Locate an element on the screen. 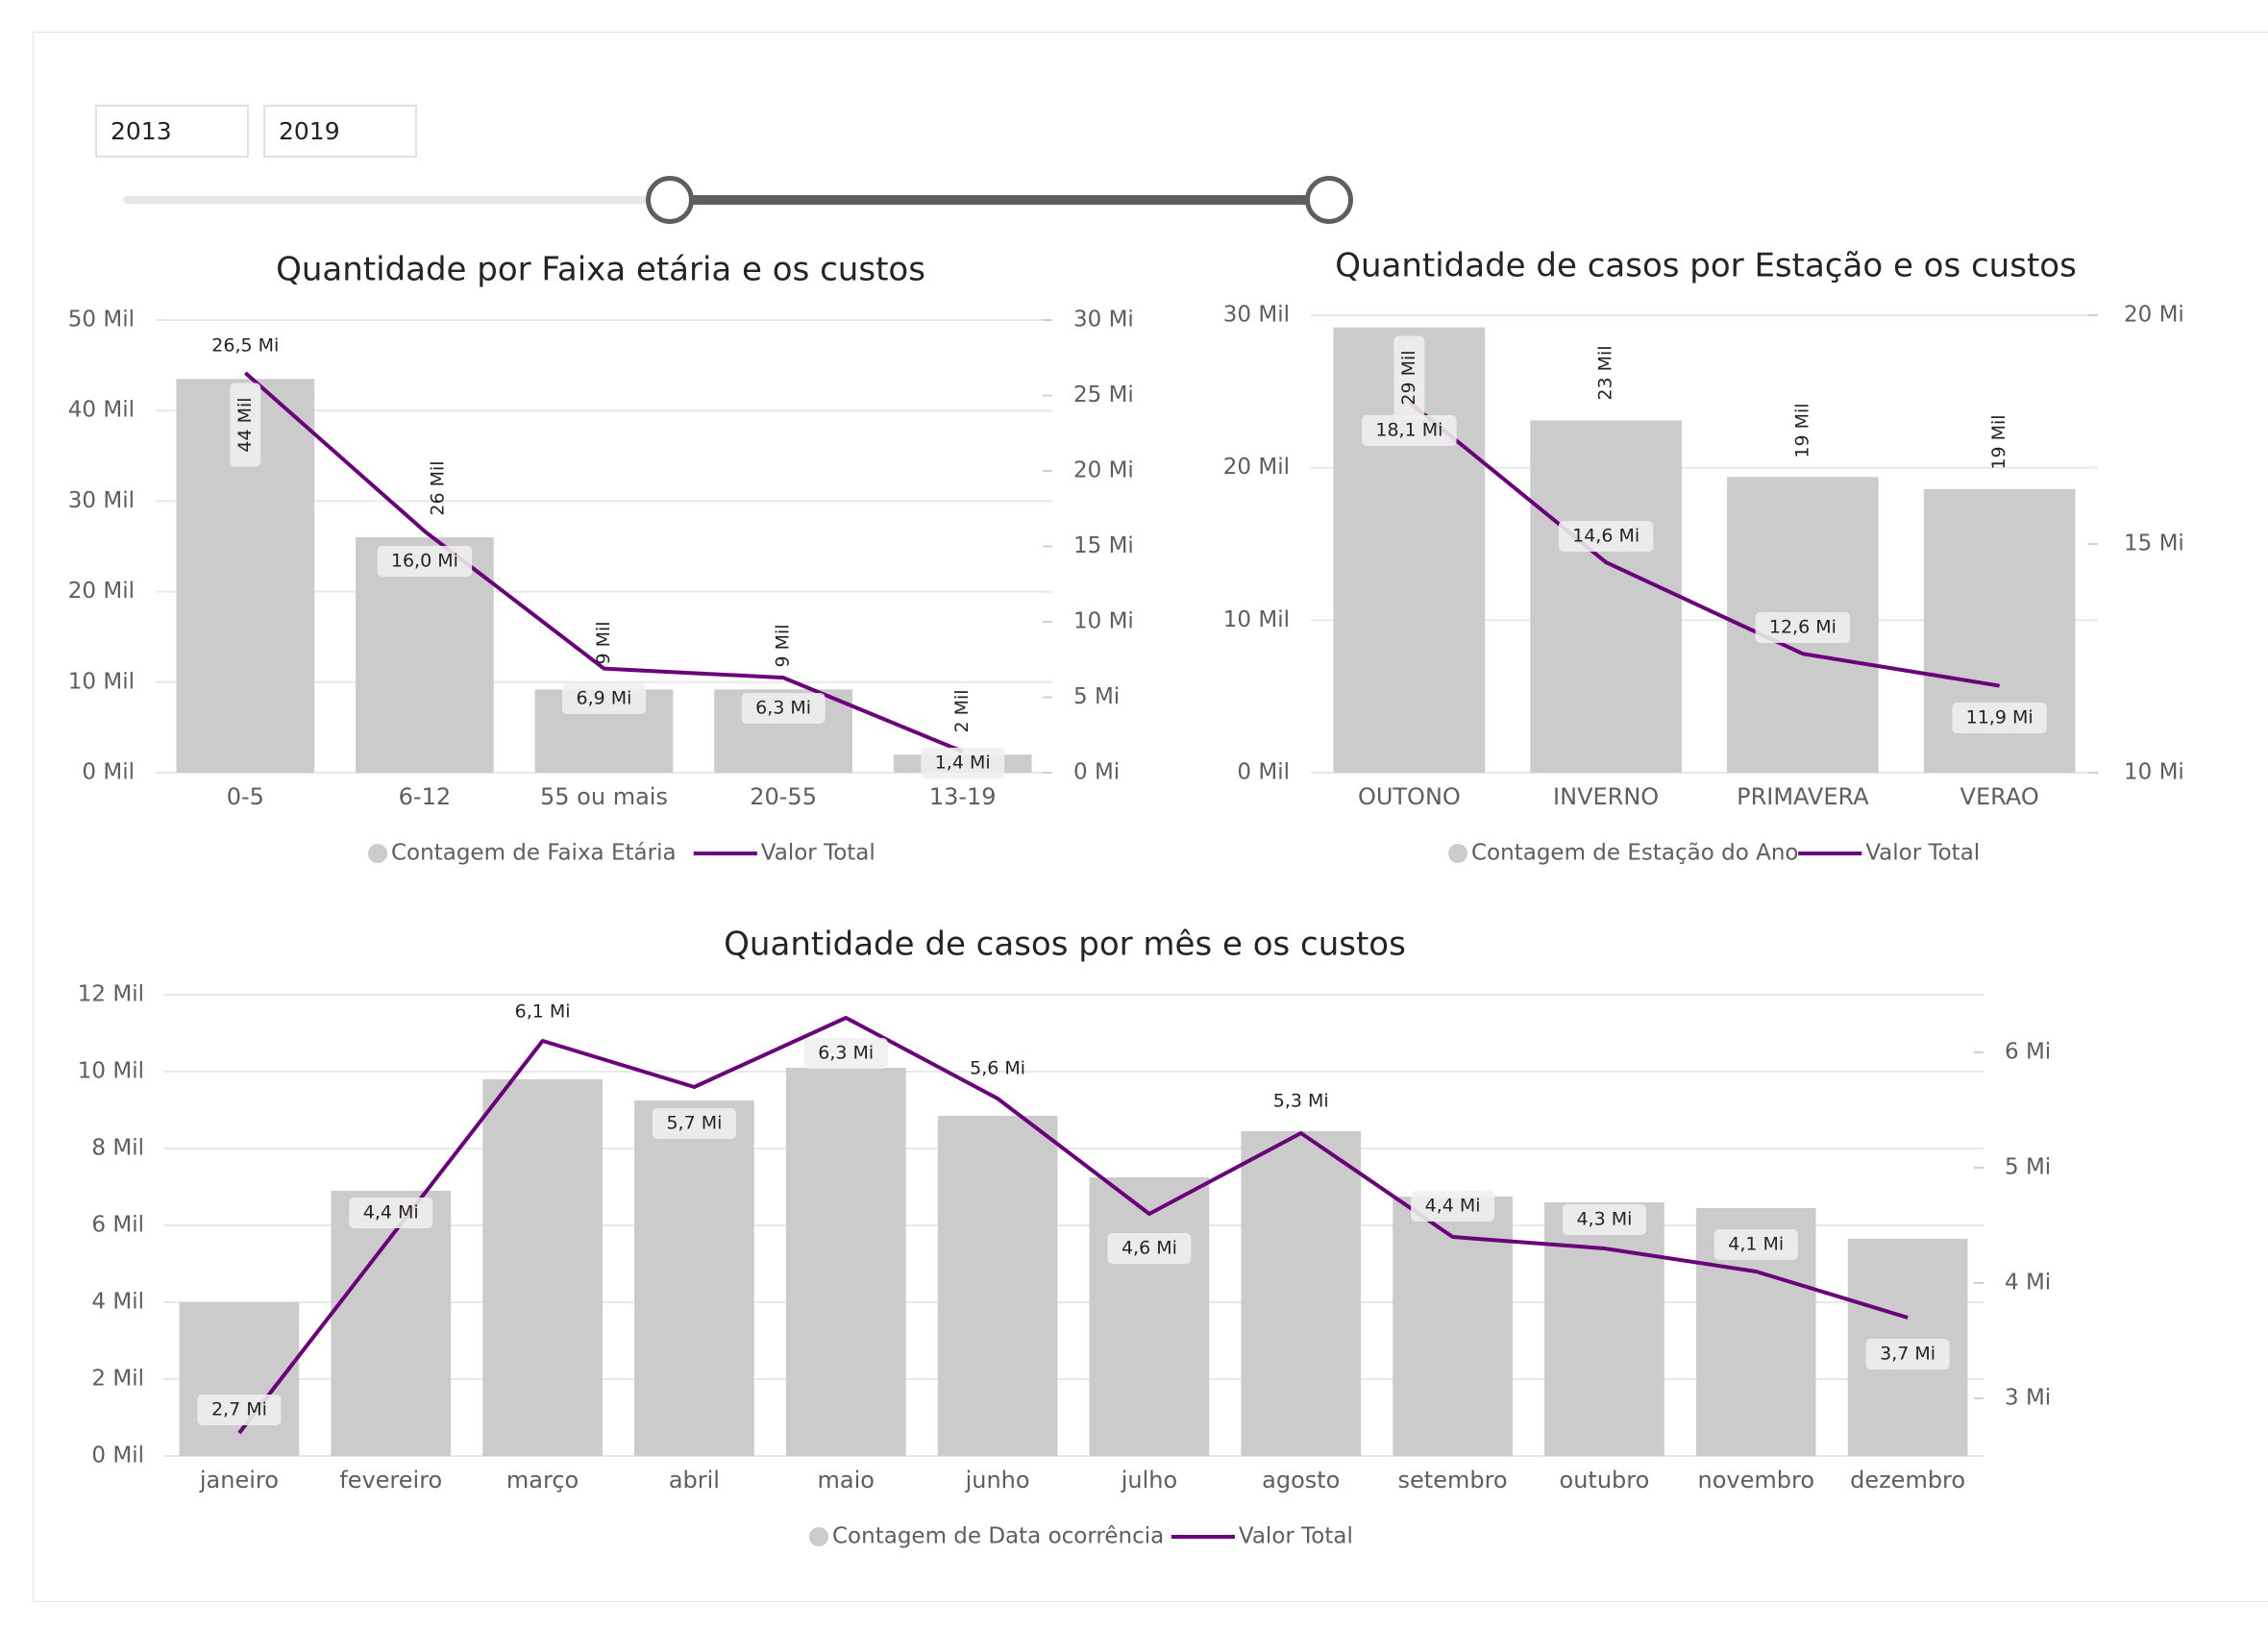 The width and height of the screenshot is (2268, 1630). line-data-label: 14,6 Mi is located at coordinates (1606, 536).